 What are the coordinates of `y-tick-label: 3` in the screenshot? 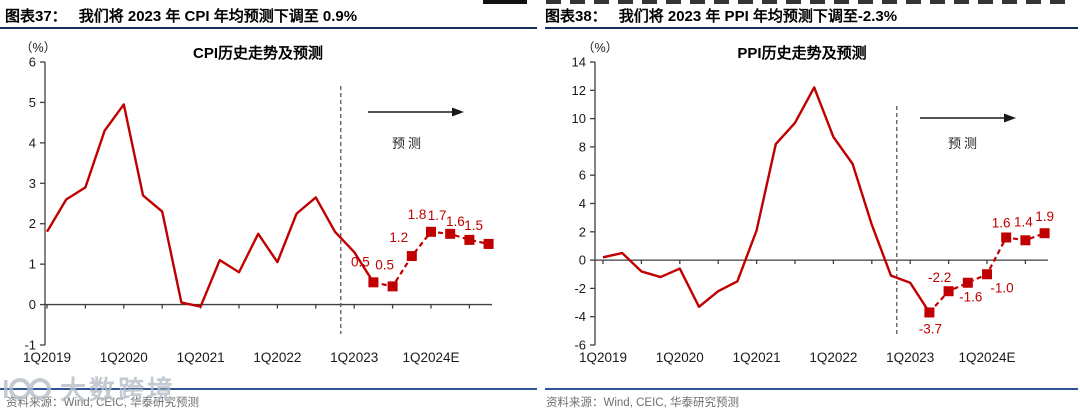 It's located at (32, 183).